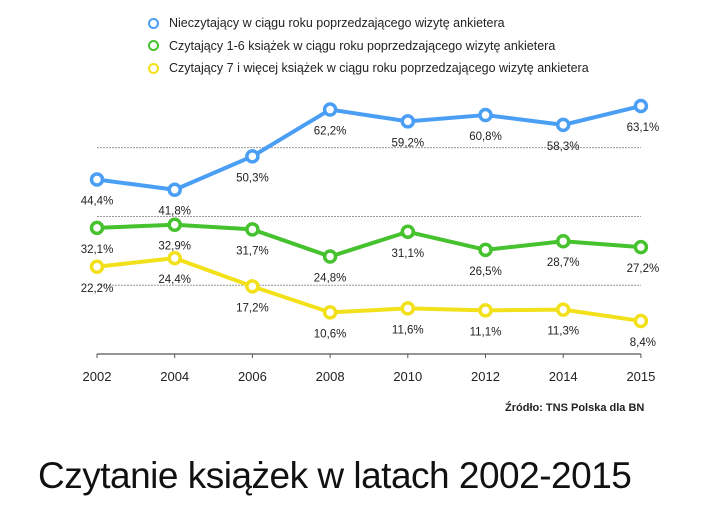 The image size is (705, 524). I want to click on data-label: 62,2%, so click(330, 132).